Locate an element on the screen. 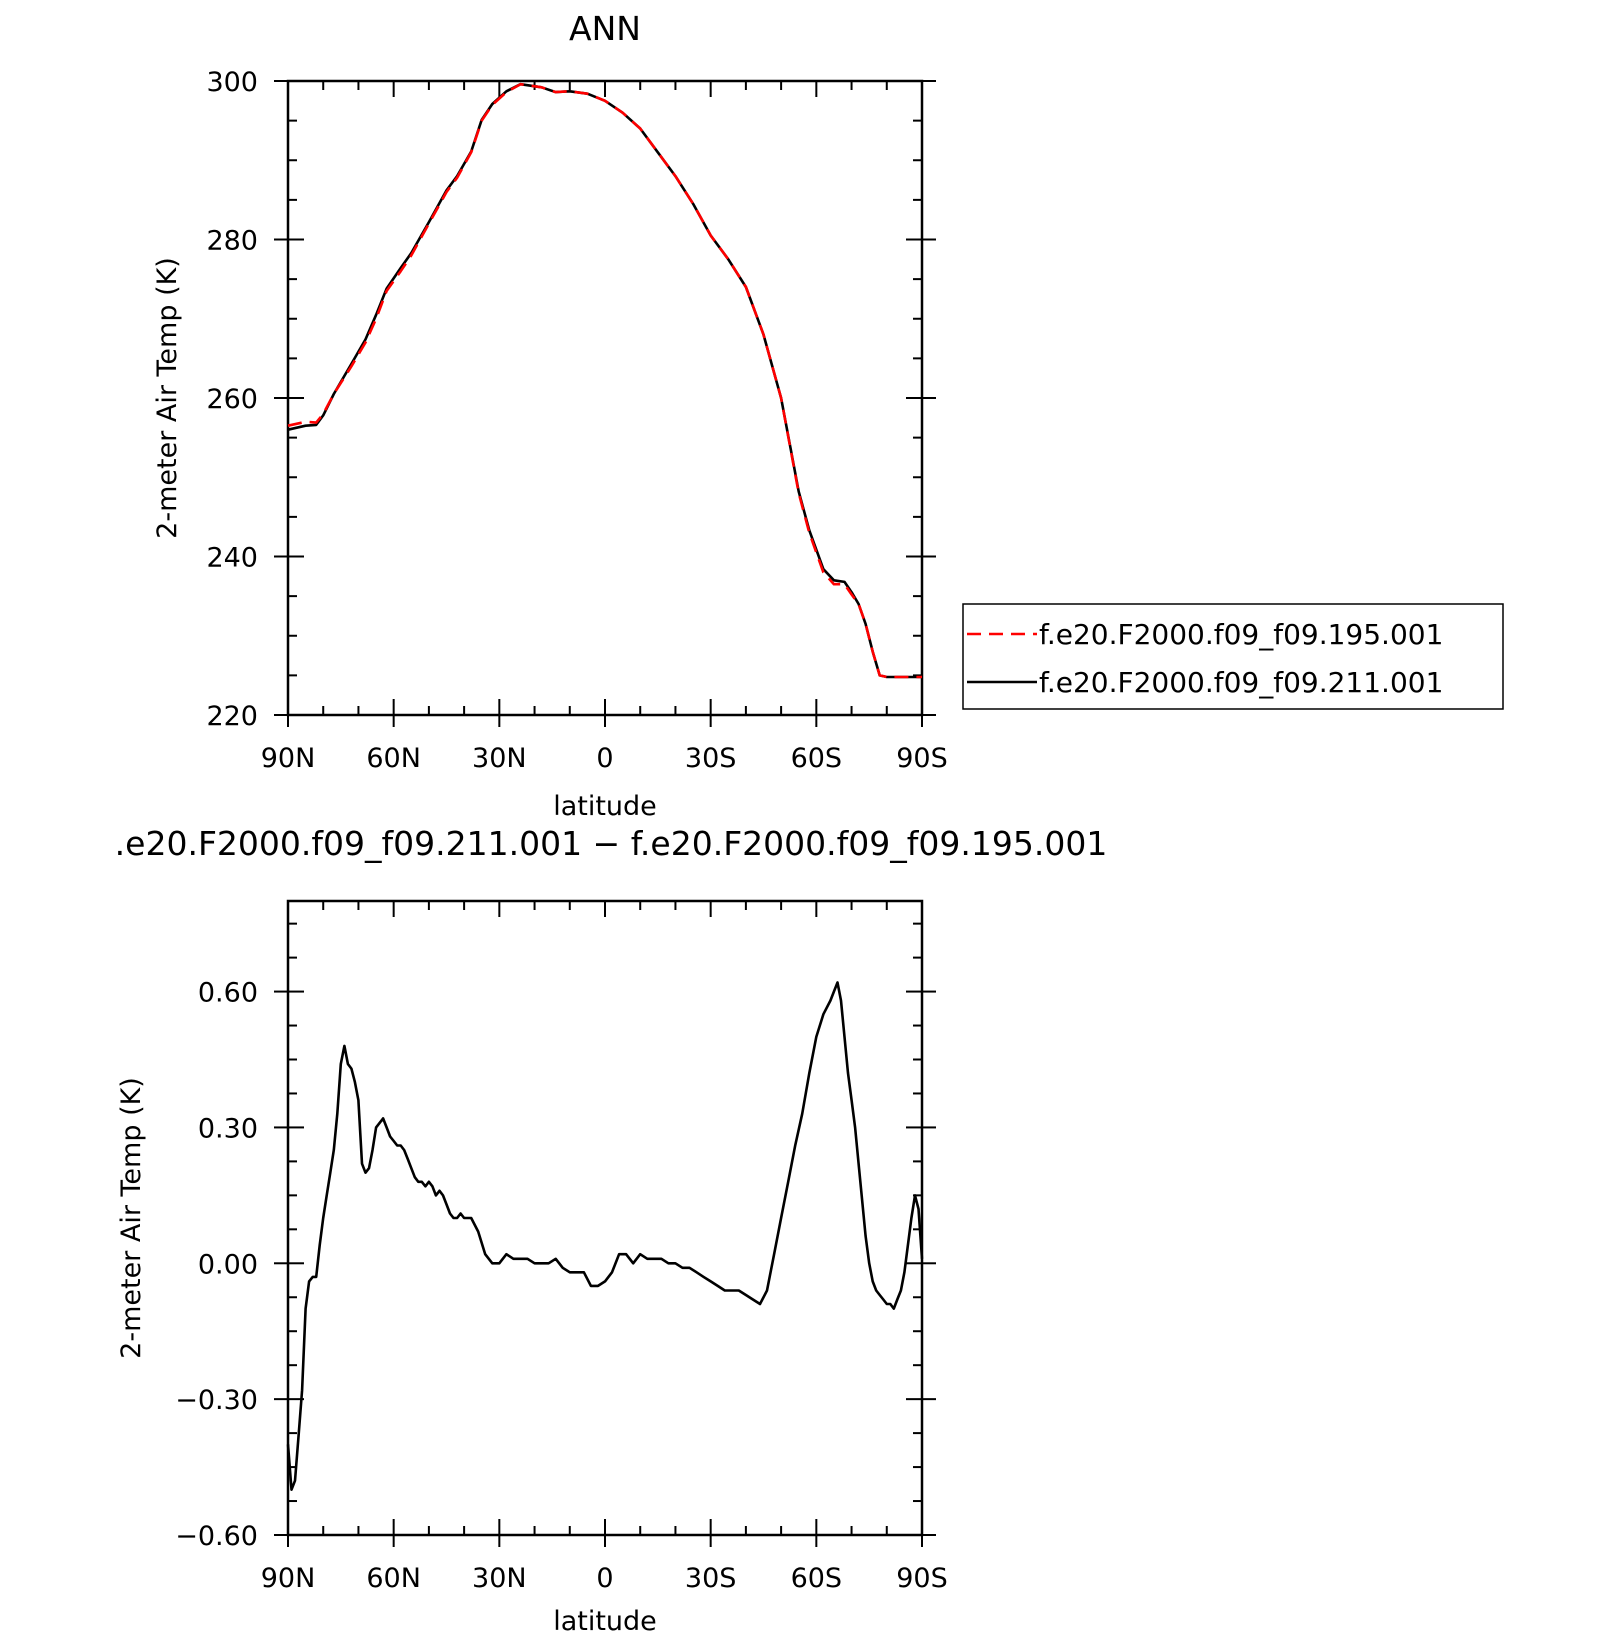 Image resolution: width=1599 pixels, height=1641 pixels. y-tick-label: 260 is located at coordinates (232, 399).